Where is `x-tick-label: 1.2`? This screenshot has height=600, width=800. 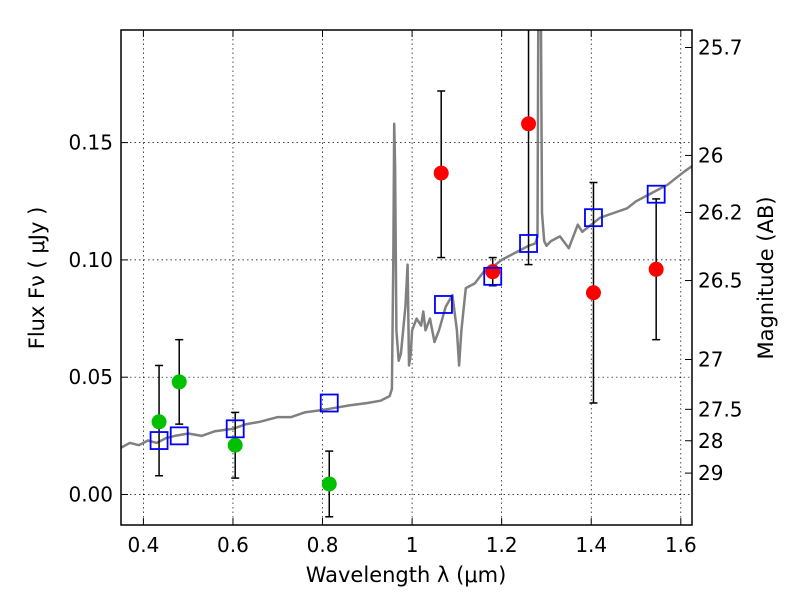
x-tick-label: 1.2 is located at coordinates (502, 545).